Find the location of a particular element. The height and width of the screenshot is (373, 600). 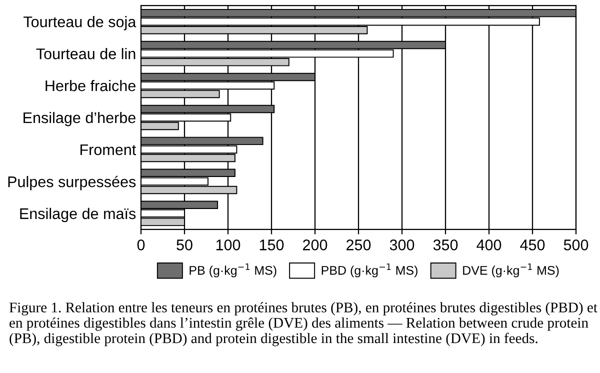

legend-label: PBD (g·kg$^{−1}$ MS) is located at coordinates (370, 271).